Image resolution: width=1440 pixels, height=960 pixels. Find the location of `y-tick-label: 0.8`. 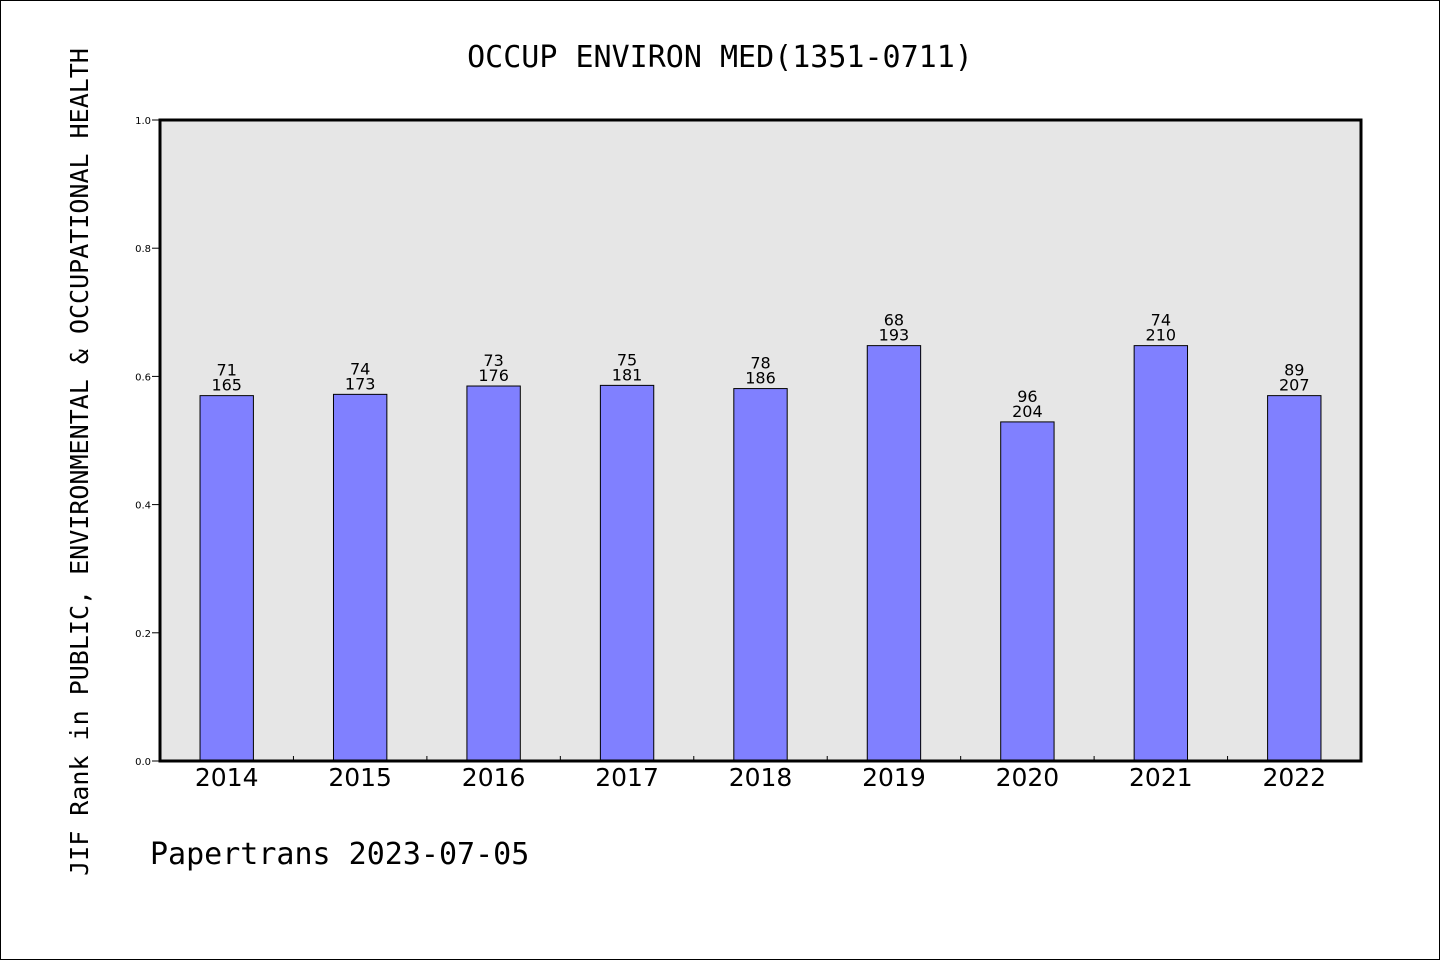

y-tick-label: 0.8 is located at coordinates (143, 249).